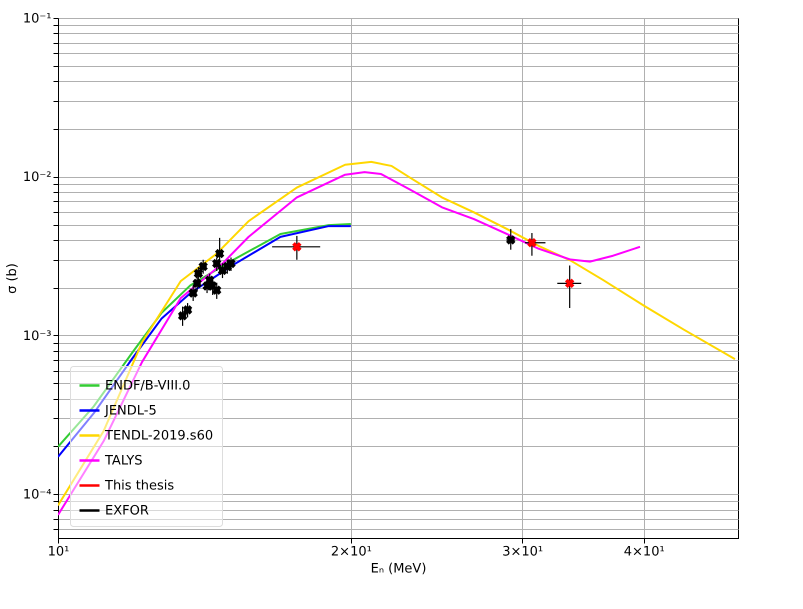  What do you see at coordinates (37, 336) in the screenshot?
I see `y-tick-label: 10⁻³` at bounding box center [37, 336].